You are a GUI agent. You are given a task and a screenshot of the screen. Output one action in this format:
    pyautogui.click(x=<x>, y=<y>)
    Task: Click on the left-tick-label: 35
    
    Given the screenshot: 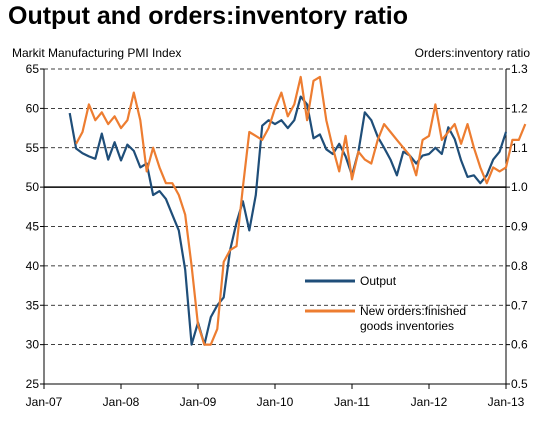 What is the action you would take?
    pyautogui.click(x=33, y=305)
    